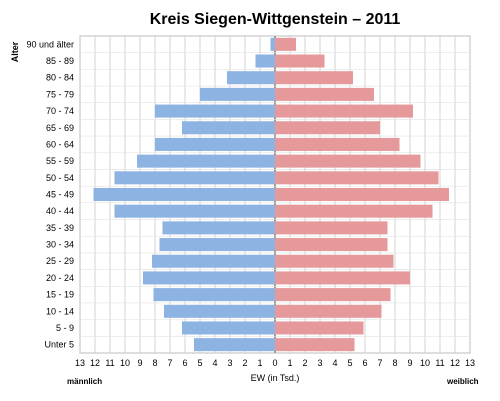 This screenshot has height=401, width=500. What do you see at coordinates (60, 178) in the screenshot?
I see `y-category-label: 50 - 54` at bounding box center [60, 178].